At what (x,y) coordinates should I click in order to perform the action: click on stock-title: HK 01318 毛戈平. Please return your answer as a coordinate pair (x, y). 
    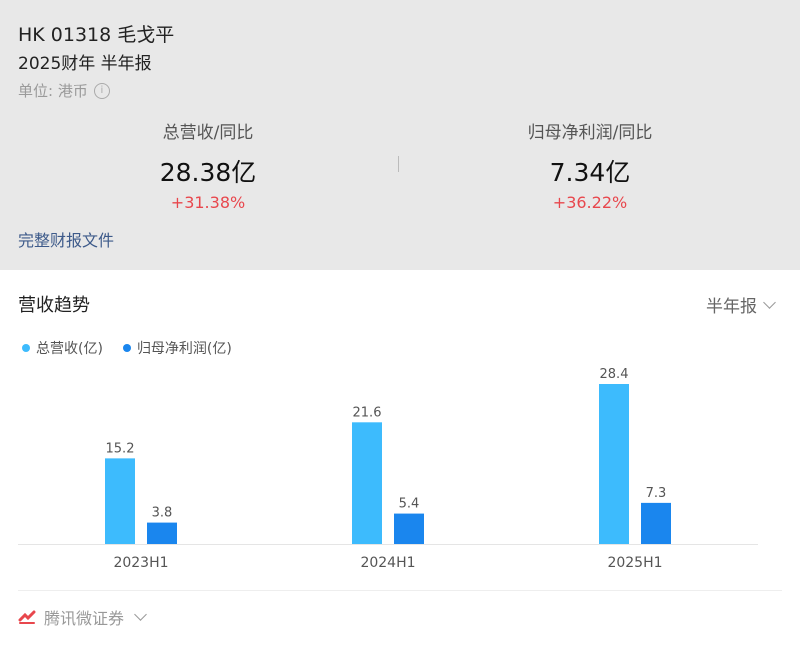
    Looking at the image, I should click on (96, 35).